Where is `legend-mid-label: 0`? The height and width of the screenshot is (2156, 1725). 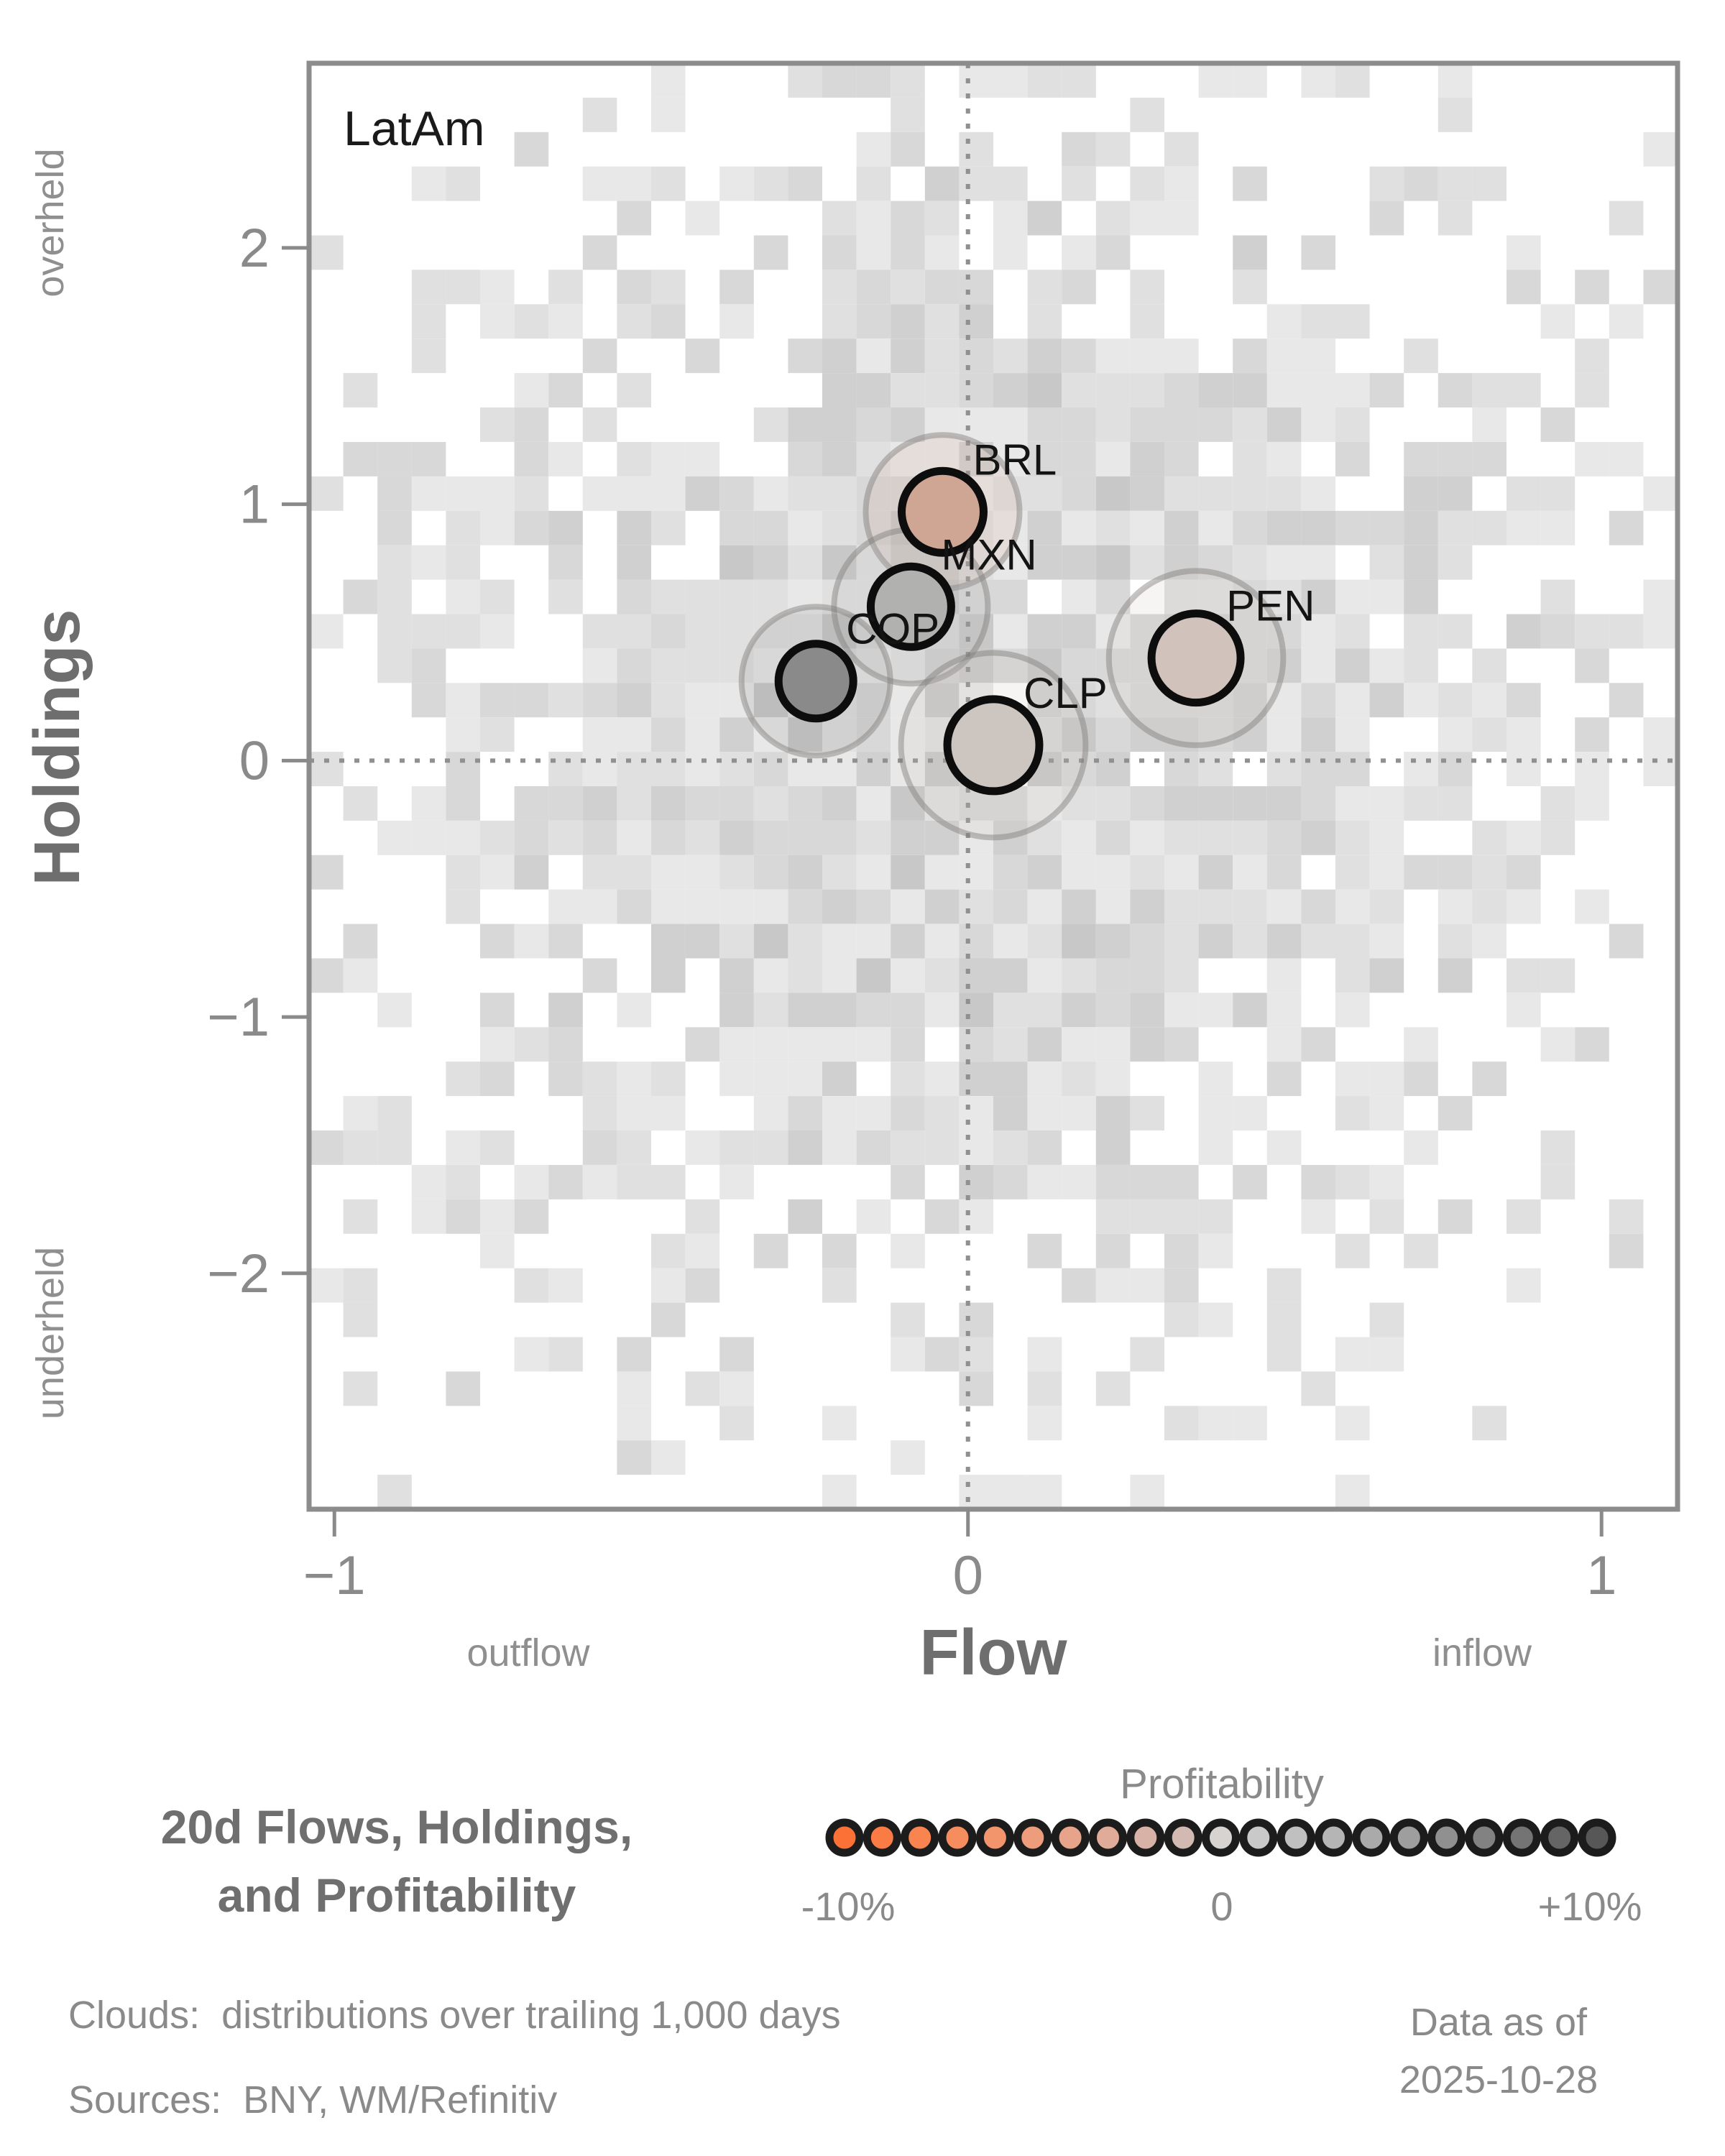
legend-mid-label: 0 is located at coordinates (1221, 1906).